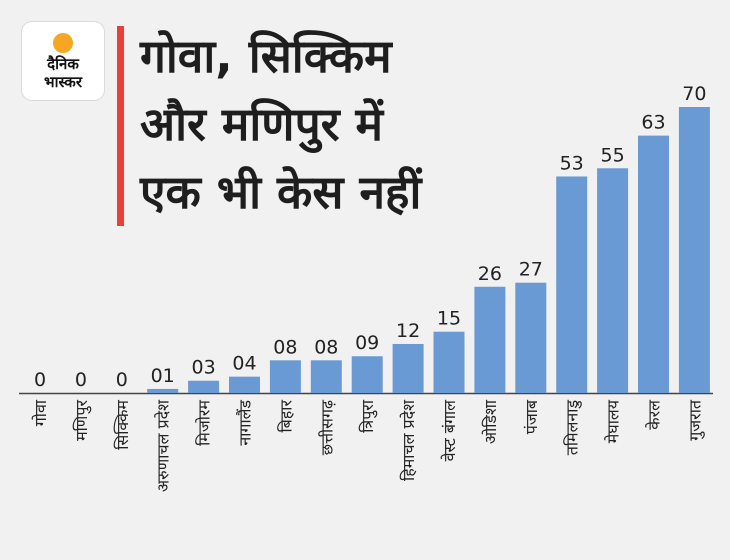  I want to click on value-label-7: 08, so click(326, 347).